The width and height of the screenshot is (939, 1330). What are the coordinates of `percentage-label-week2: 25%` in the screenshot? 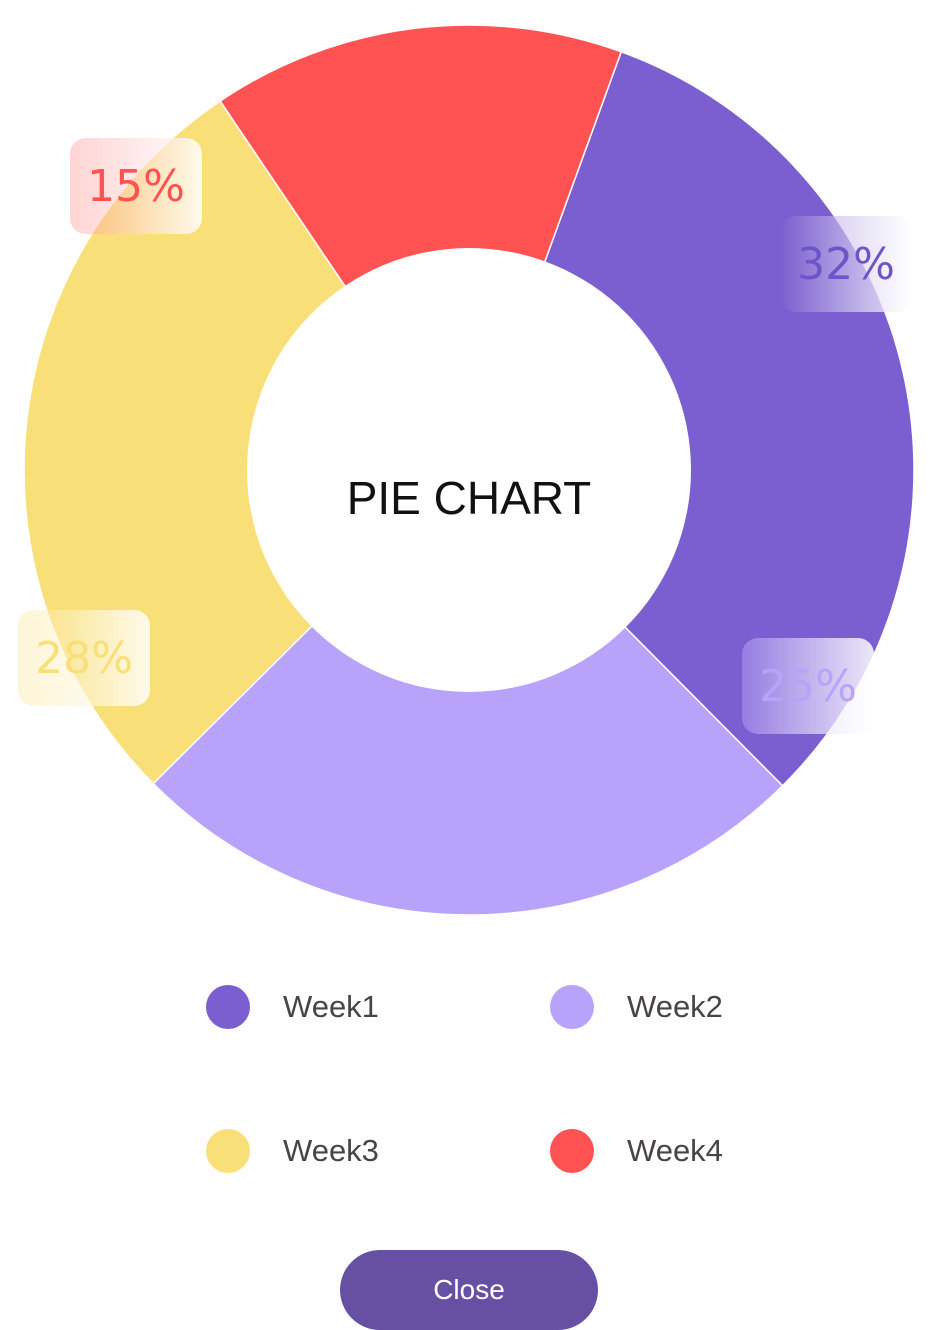 It's located at (808, 686).